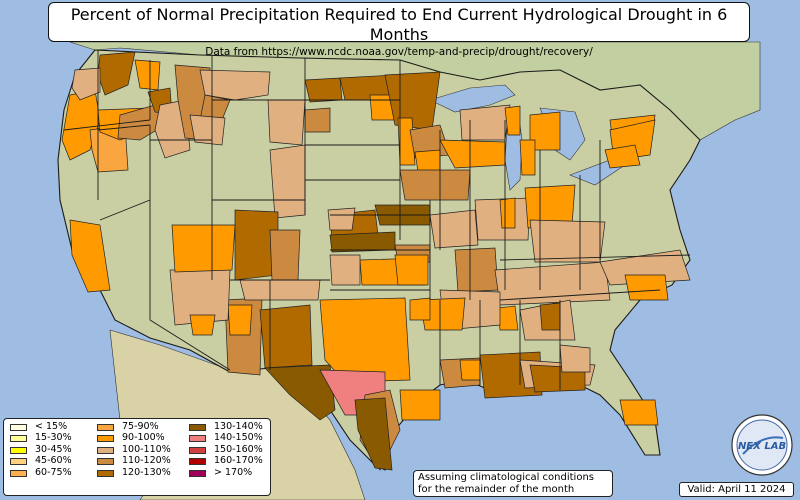 The height and width of the screenshot is (500, 800). I want to click on legend-label: 90-100%, so click(143, 438).